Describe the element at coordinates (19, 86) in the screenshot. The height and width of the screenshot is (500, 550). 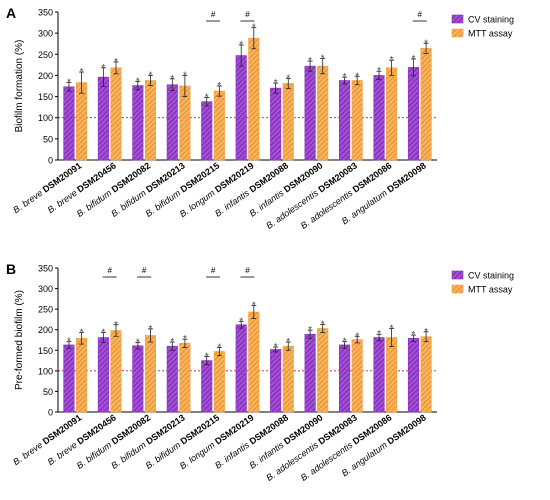
I see `y-axis-label: Biofilm formation (%)` at that location.